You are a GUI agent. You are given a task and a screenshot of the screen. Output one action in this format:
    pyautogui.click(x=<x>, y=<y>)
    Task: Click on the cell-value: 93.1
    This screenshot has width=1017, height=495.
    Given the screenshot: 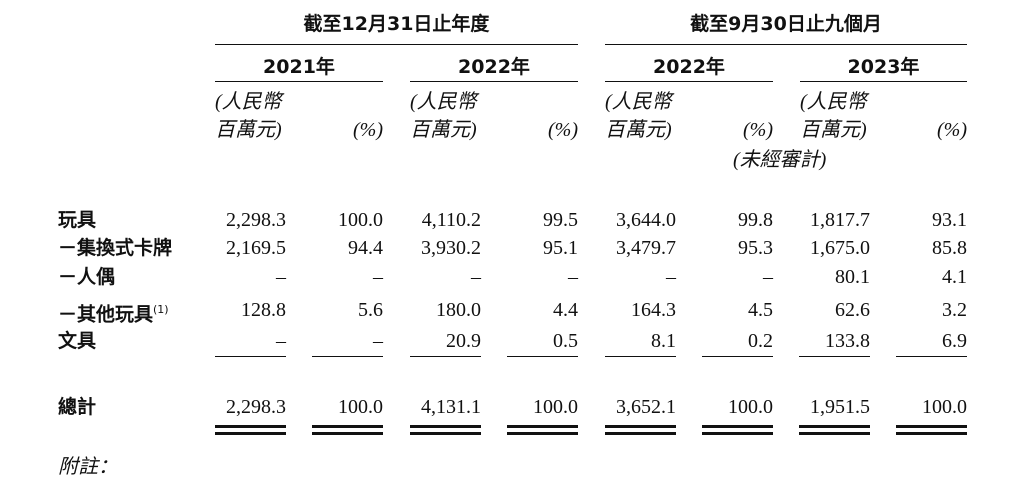 What is the action you would take?
    pyautogui.click(x=949, y=220)
    